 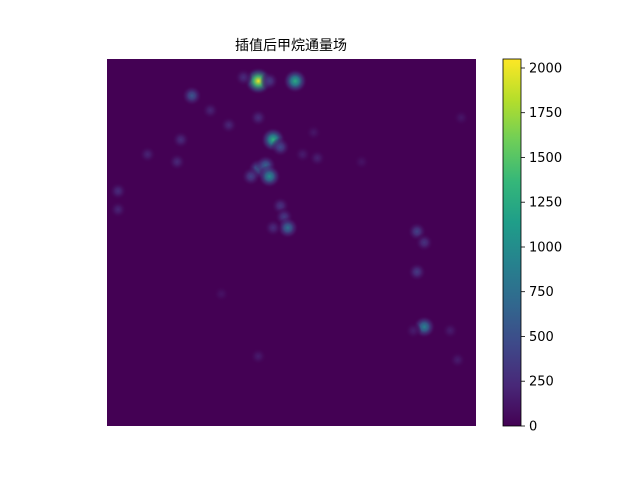 I want to click on colorbar-tick-label: 0, so click(x=533, y=427).